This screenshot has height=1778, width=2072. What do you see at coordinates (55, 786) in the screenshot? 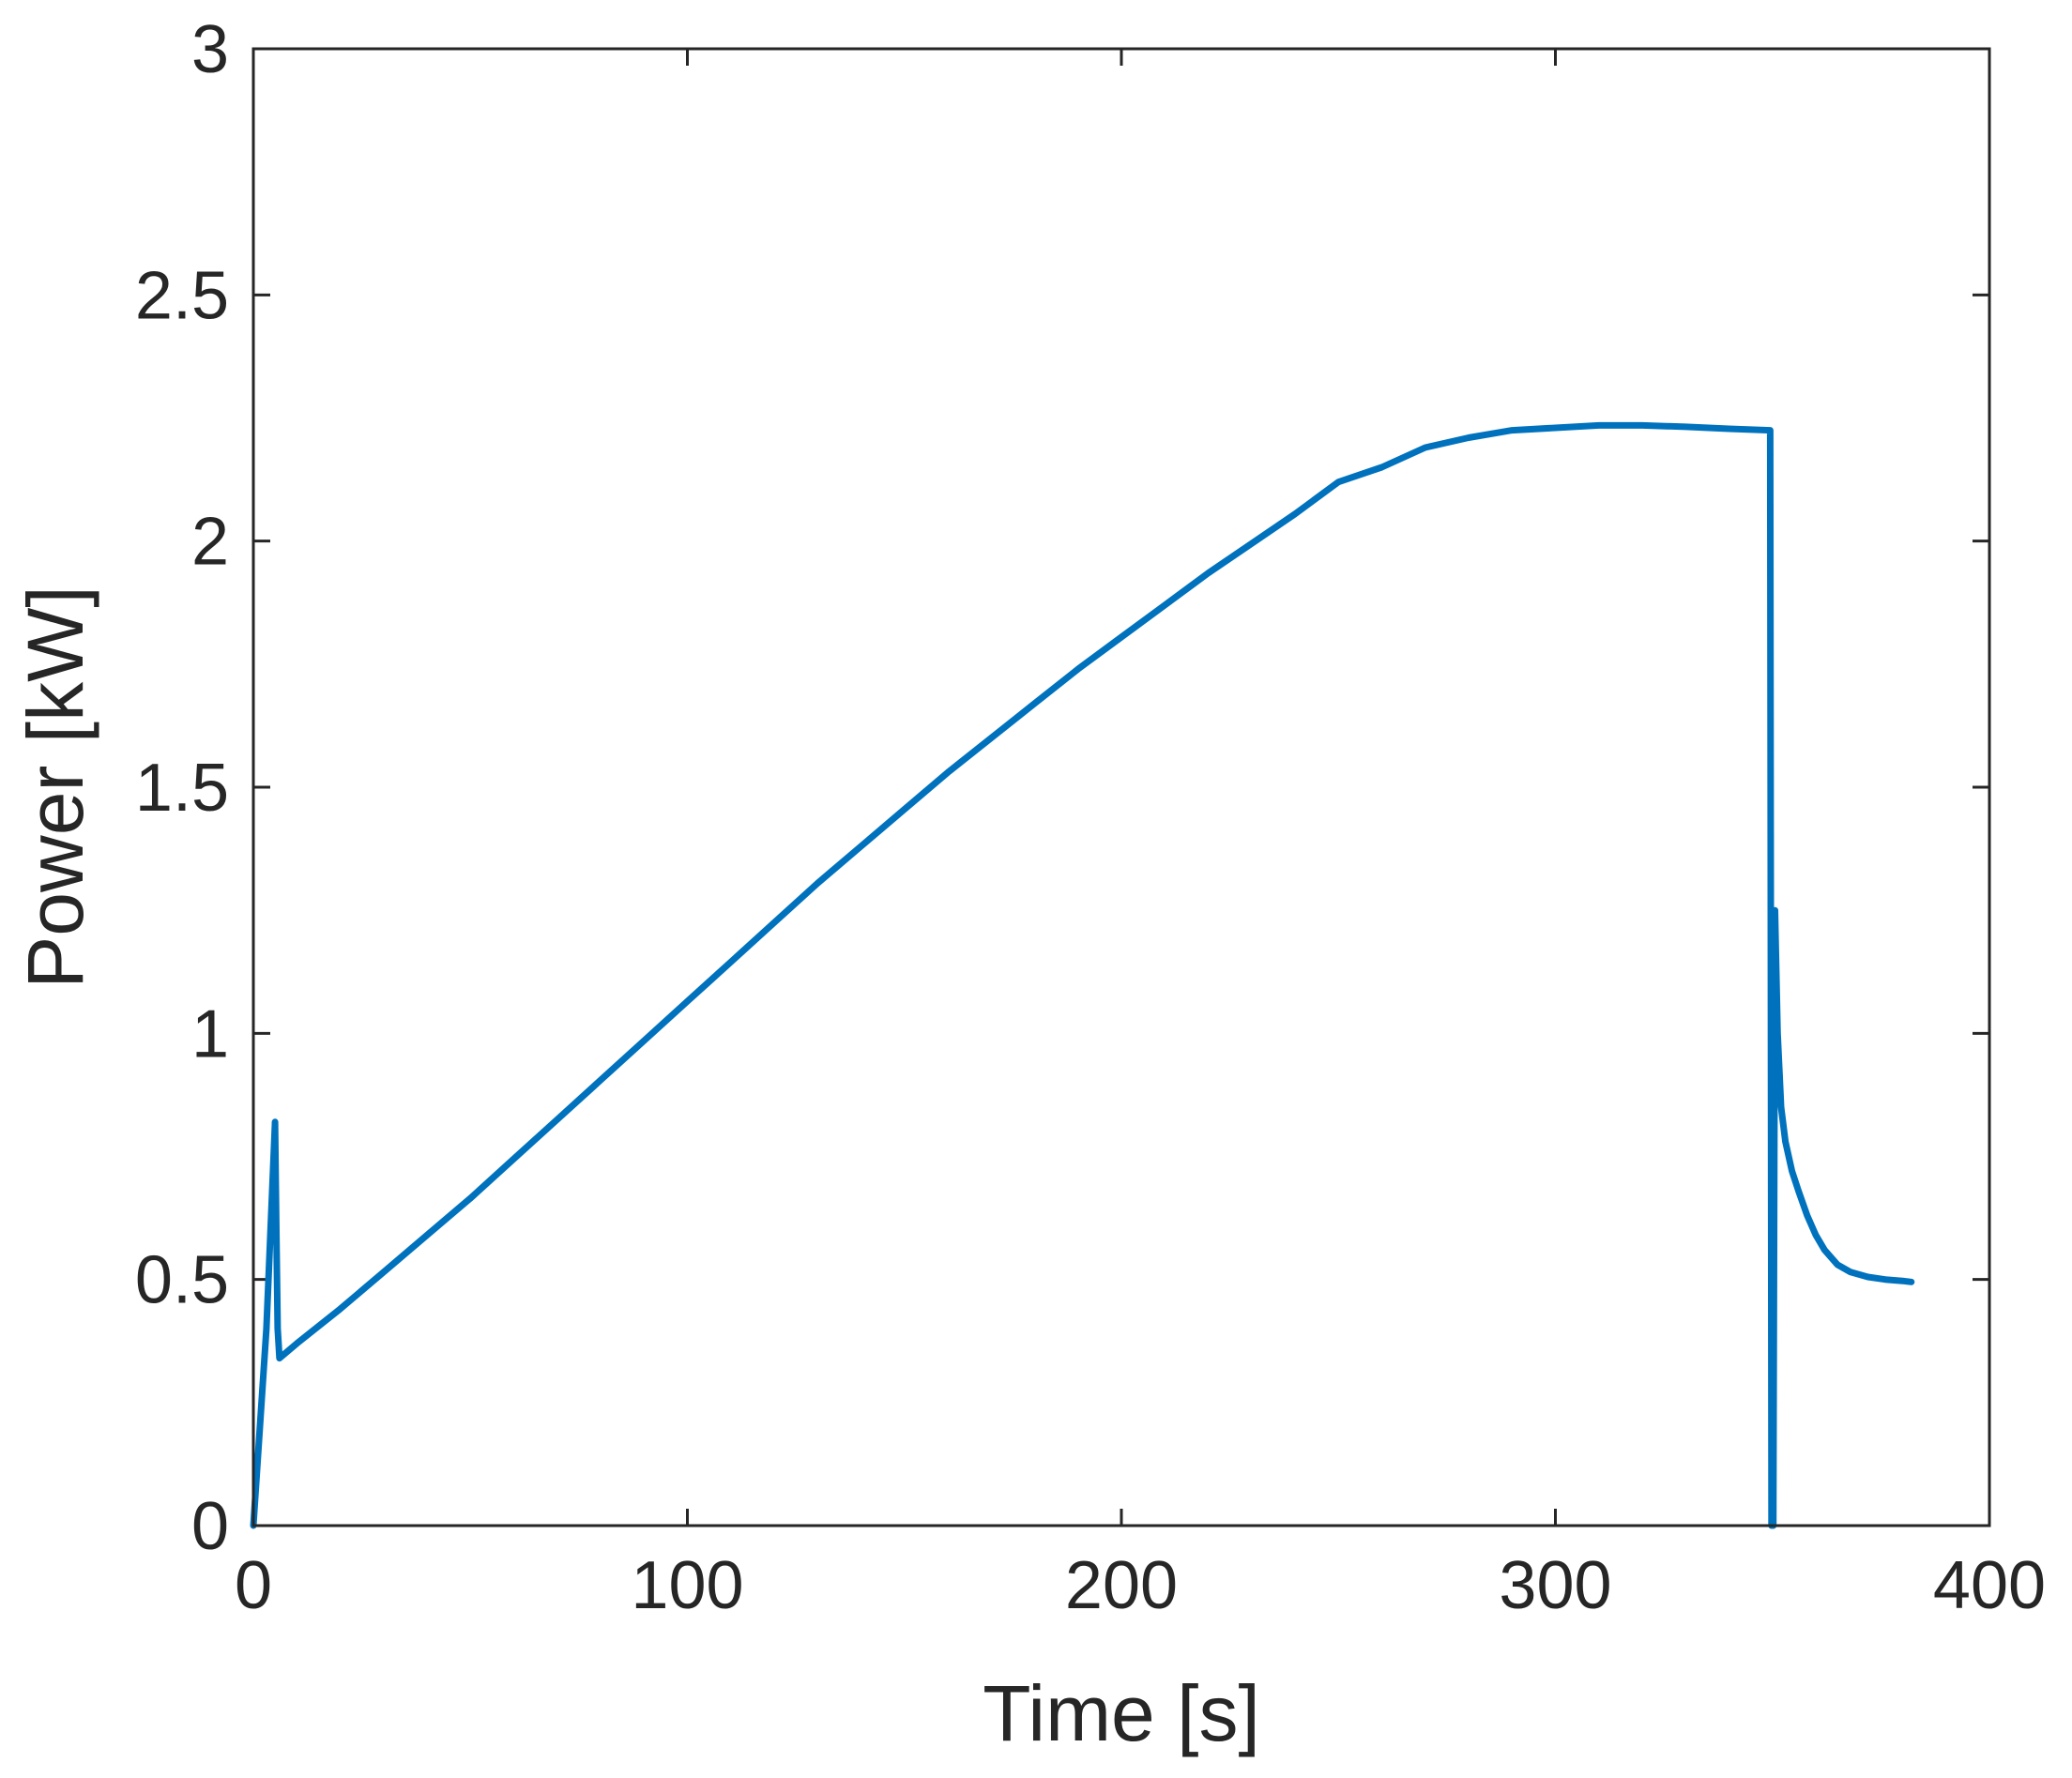
I see `y-axis-label: Power [kW]` at bounding box center [55, 786].